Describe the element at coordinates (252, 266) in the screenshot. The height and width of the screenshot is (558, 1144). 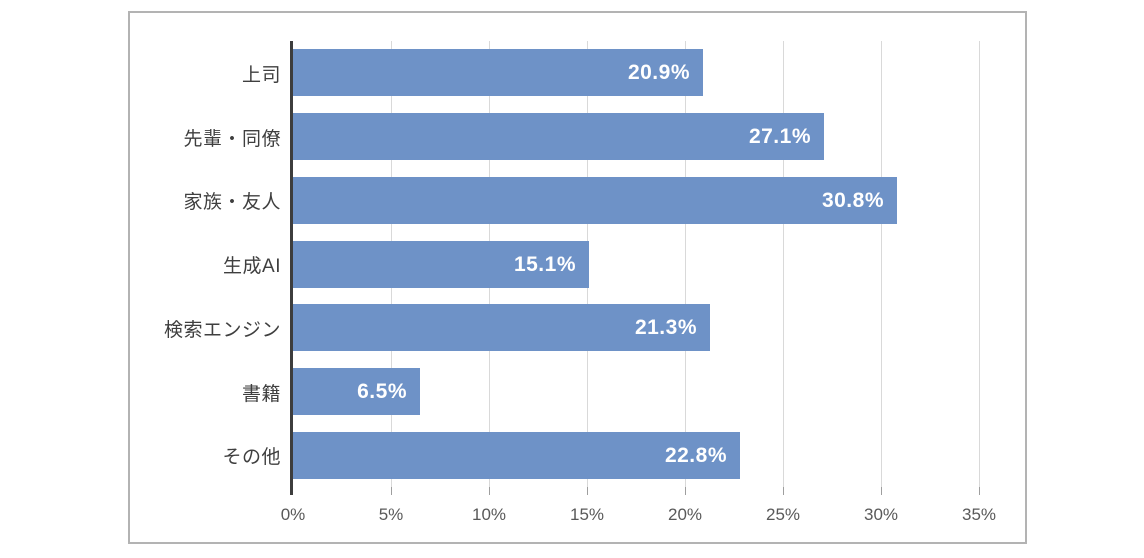
I see `category-label: 生成AI` at that location.